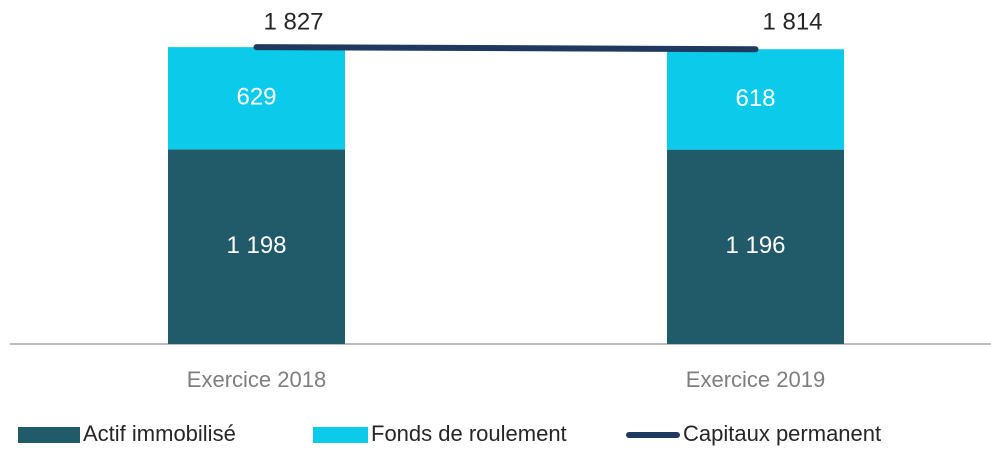  I want to click on line, so click(506, 48).